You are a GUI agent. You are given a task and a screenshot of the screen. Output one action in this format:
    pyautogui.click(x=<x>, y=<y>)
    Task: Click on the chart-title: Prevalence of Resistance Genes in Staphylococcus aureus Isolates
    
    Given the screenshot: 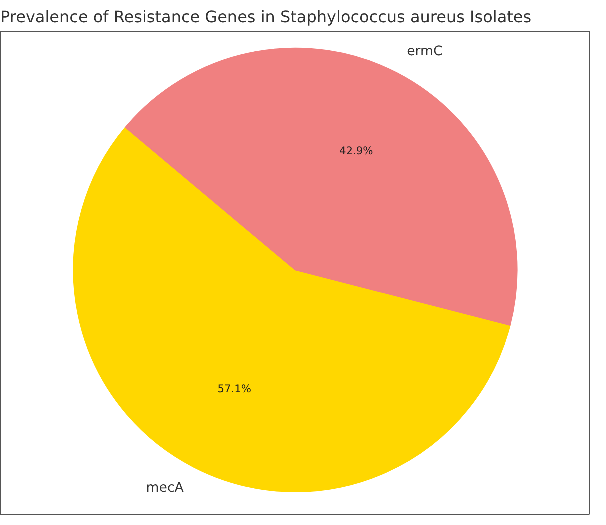 What is the action you would take?
    pyautogui.click(x=266, y=17)
    